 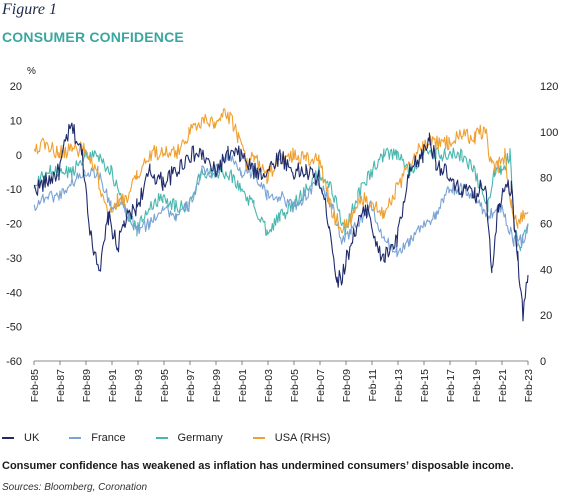 What do you see at coordinates (243, 385) in the screenshot?
I see `x-tick-label: Feb-01` at bounding box center [243, 385].